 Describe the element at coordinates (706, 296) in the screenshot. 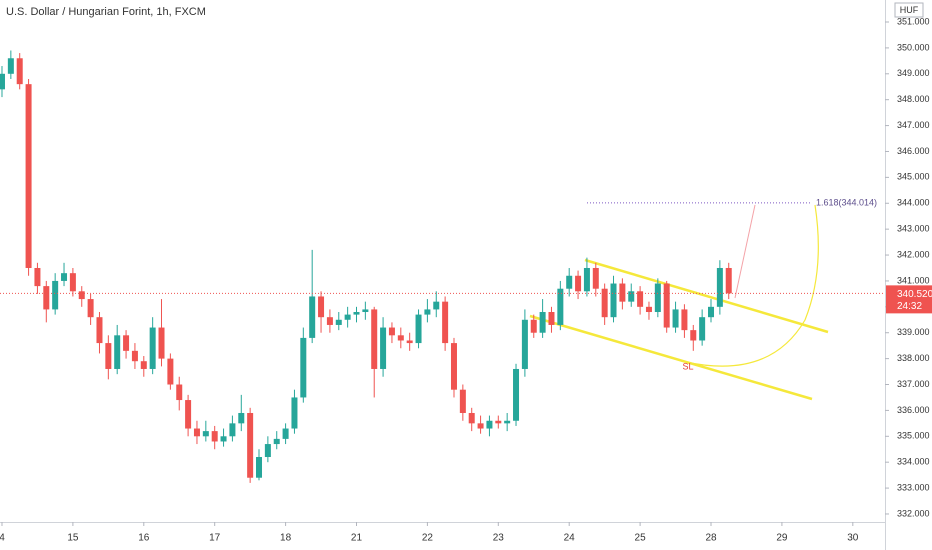

I see `channel-upper` at that location.